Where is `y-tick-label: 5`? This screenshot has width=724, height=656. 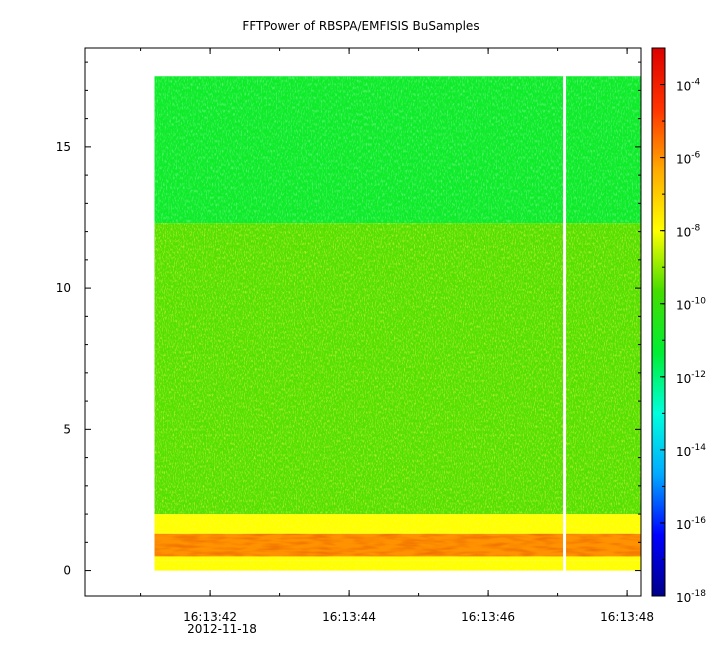
y-tick-label: 5 is located at coordinates (67, 429).